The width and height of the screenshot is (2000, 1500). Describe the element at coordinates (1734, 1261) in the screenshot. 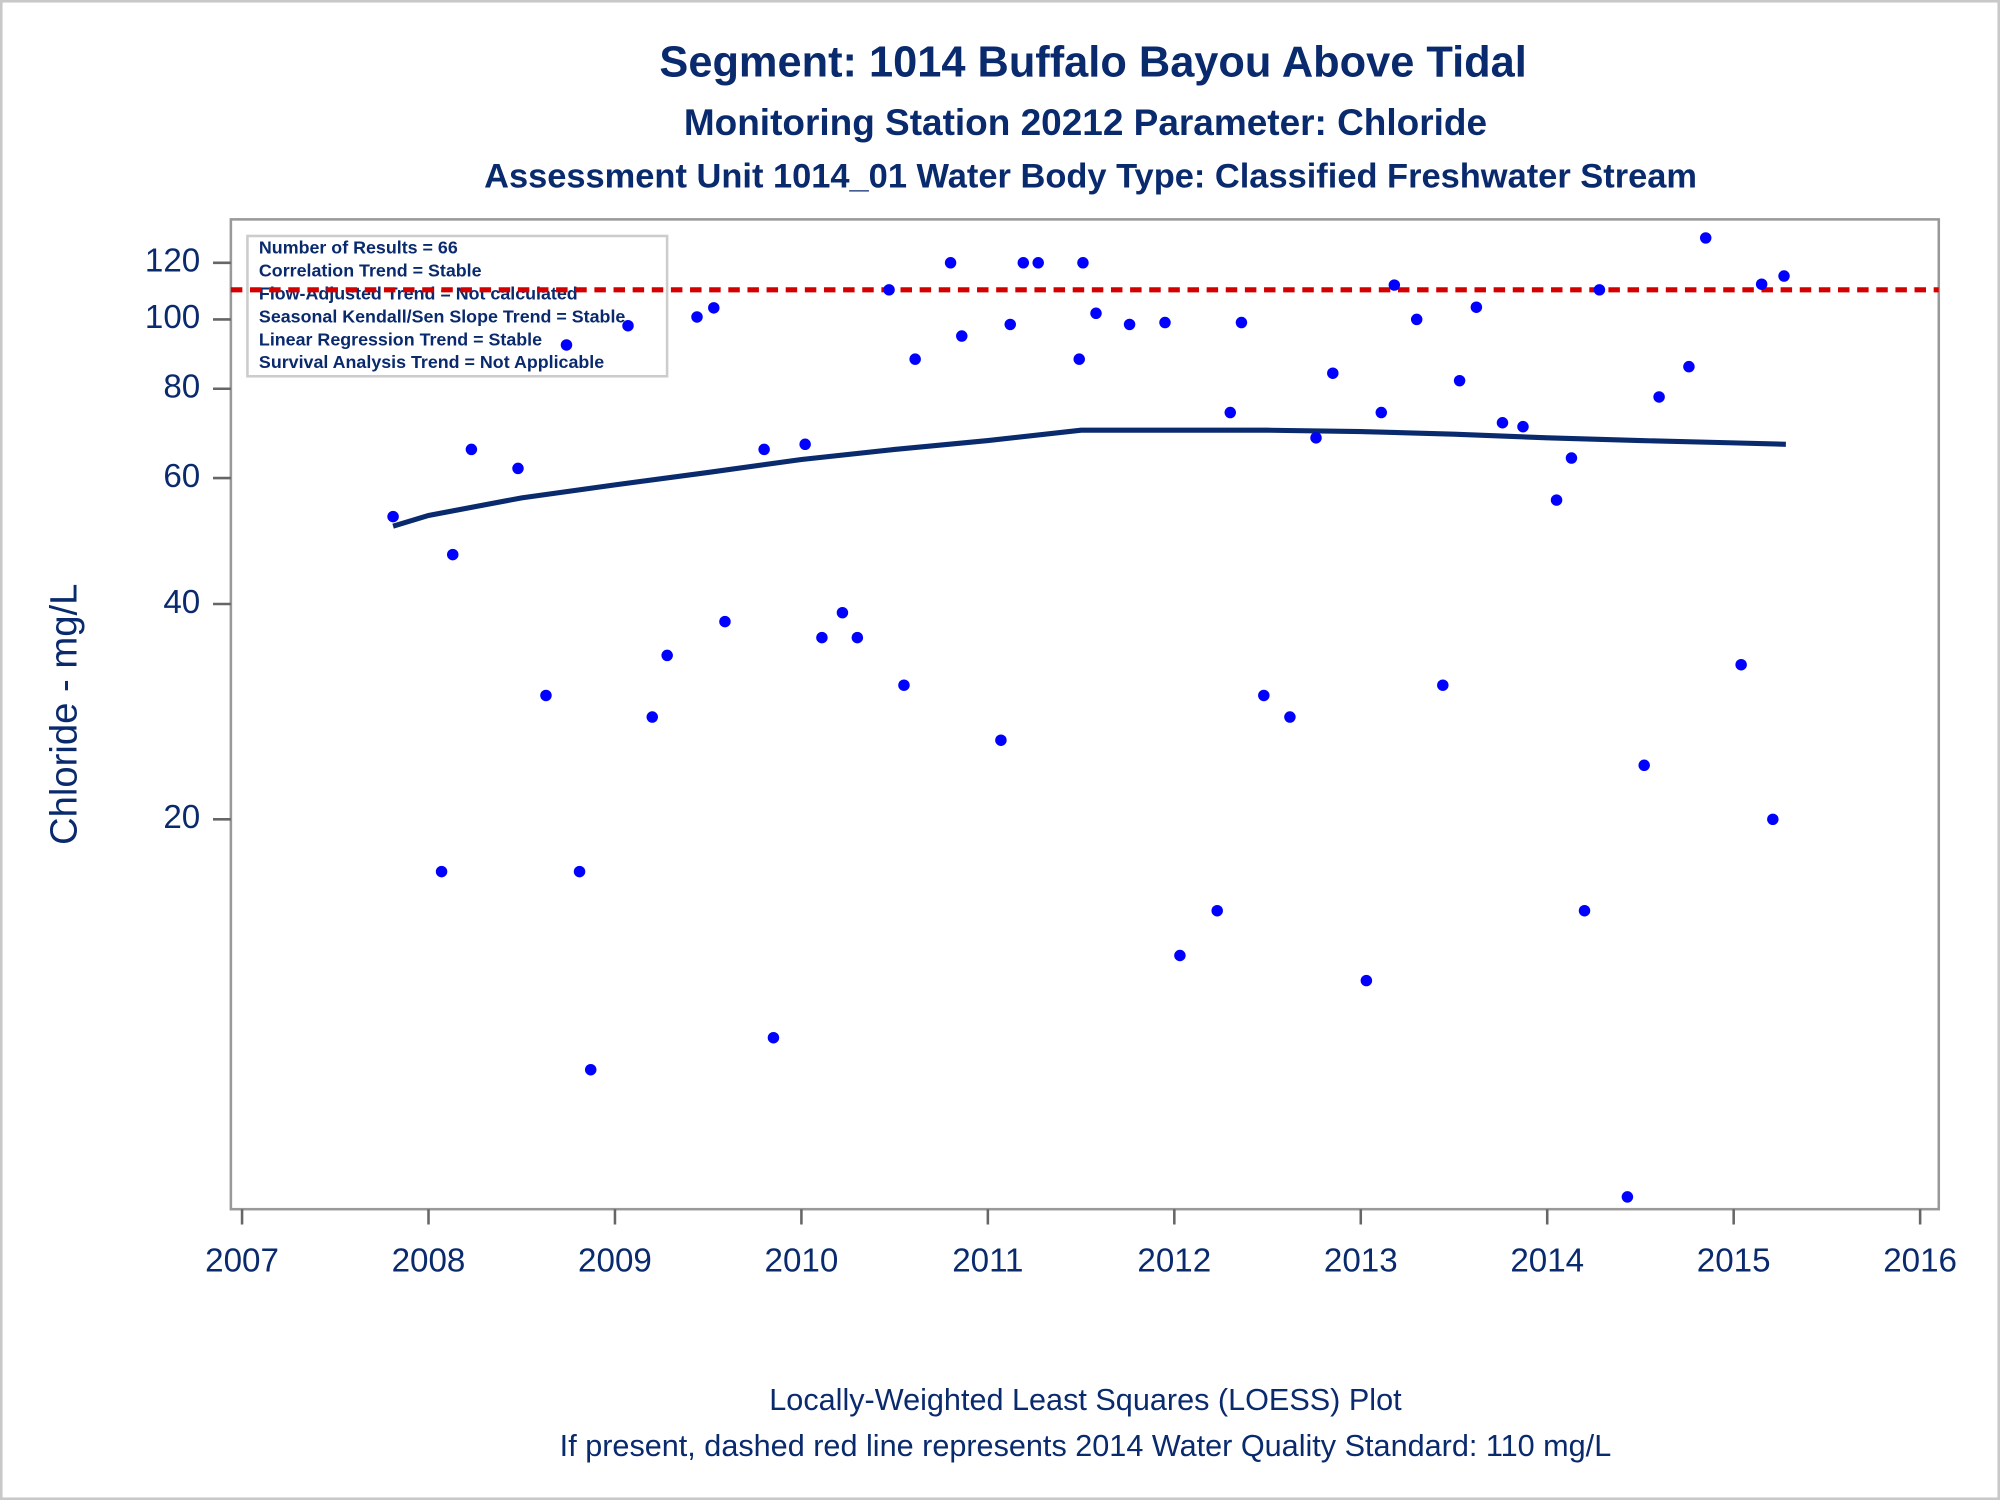

I see `x-tick-label: 2015` at that location.